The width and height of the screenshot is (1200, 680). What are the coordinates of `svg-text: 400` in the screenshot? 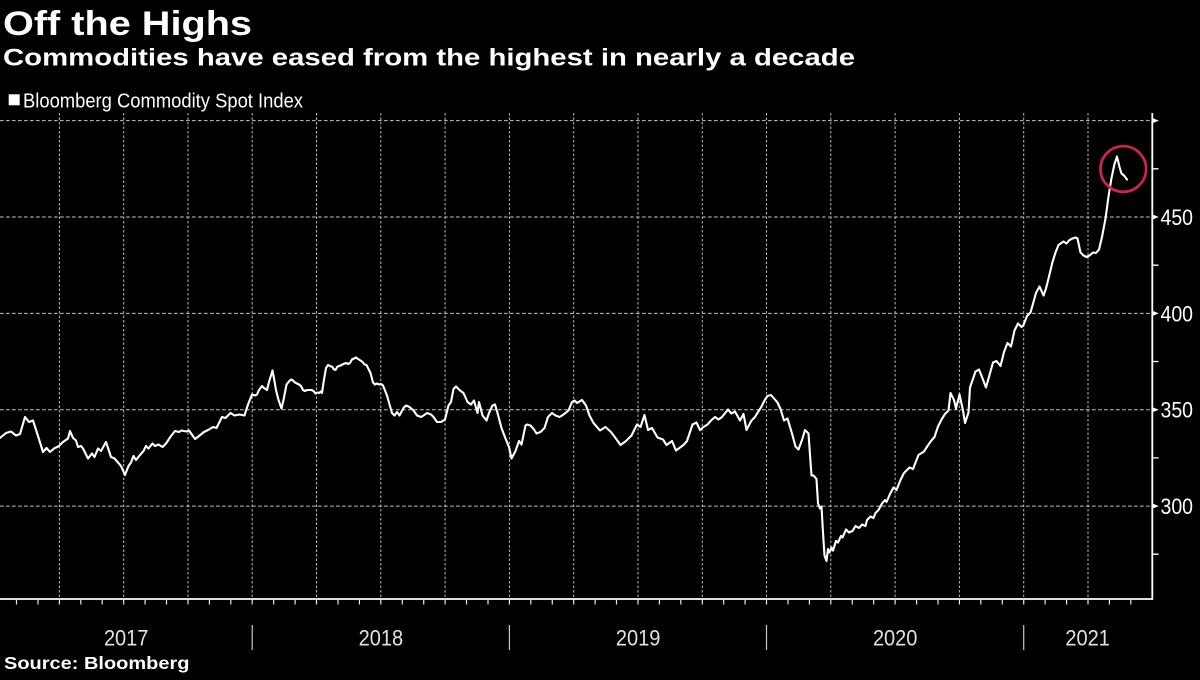 It's located at (1177, 313).